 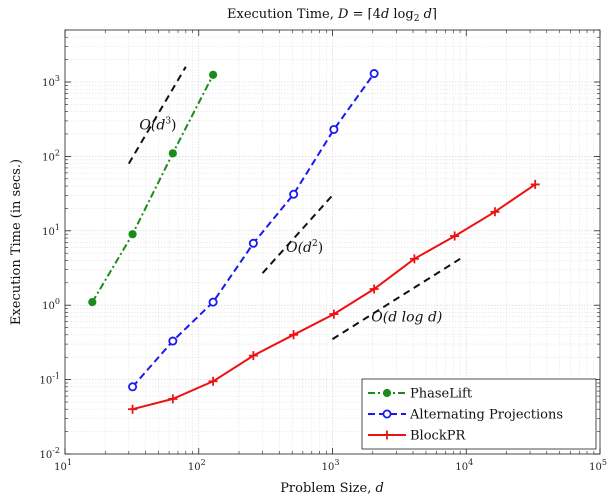 I want to click on x-tick-label: 10⁵, so click(x=598, y=465).